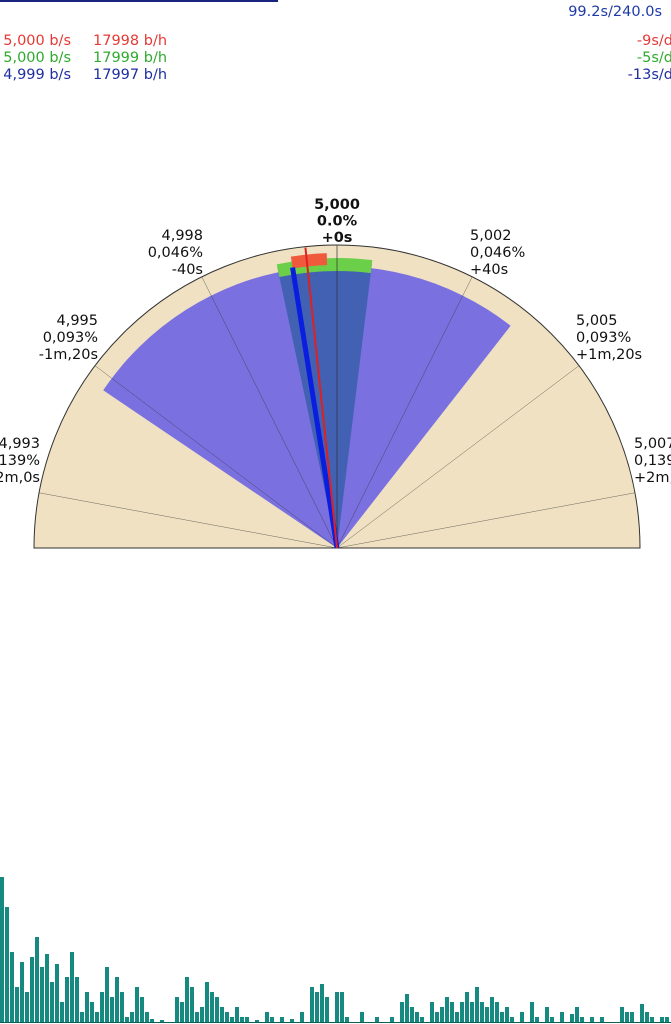 The height and width of the screenshot is (1024, 671). What do you see at coordinates (615, 12) in the screenshot?
I see `progress-text: 99.2s/240.0s` at bounding box center [615, 12].